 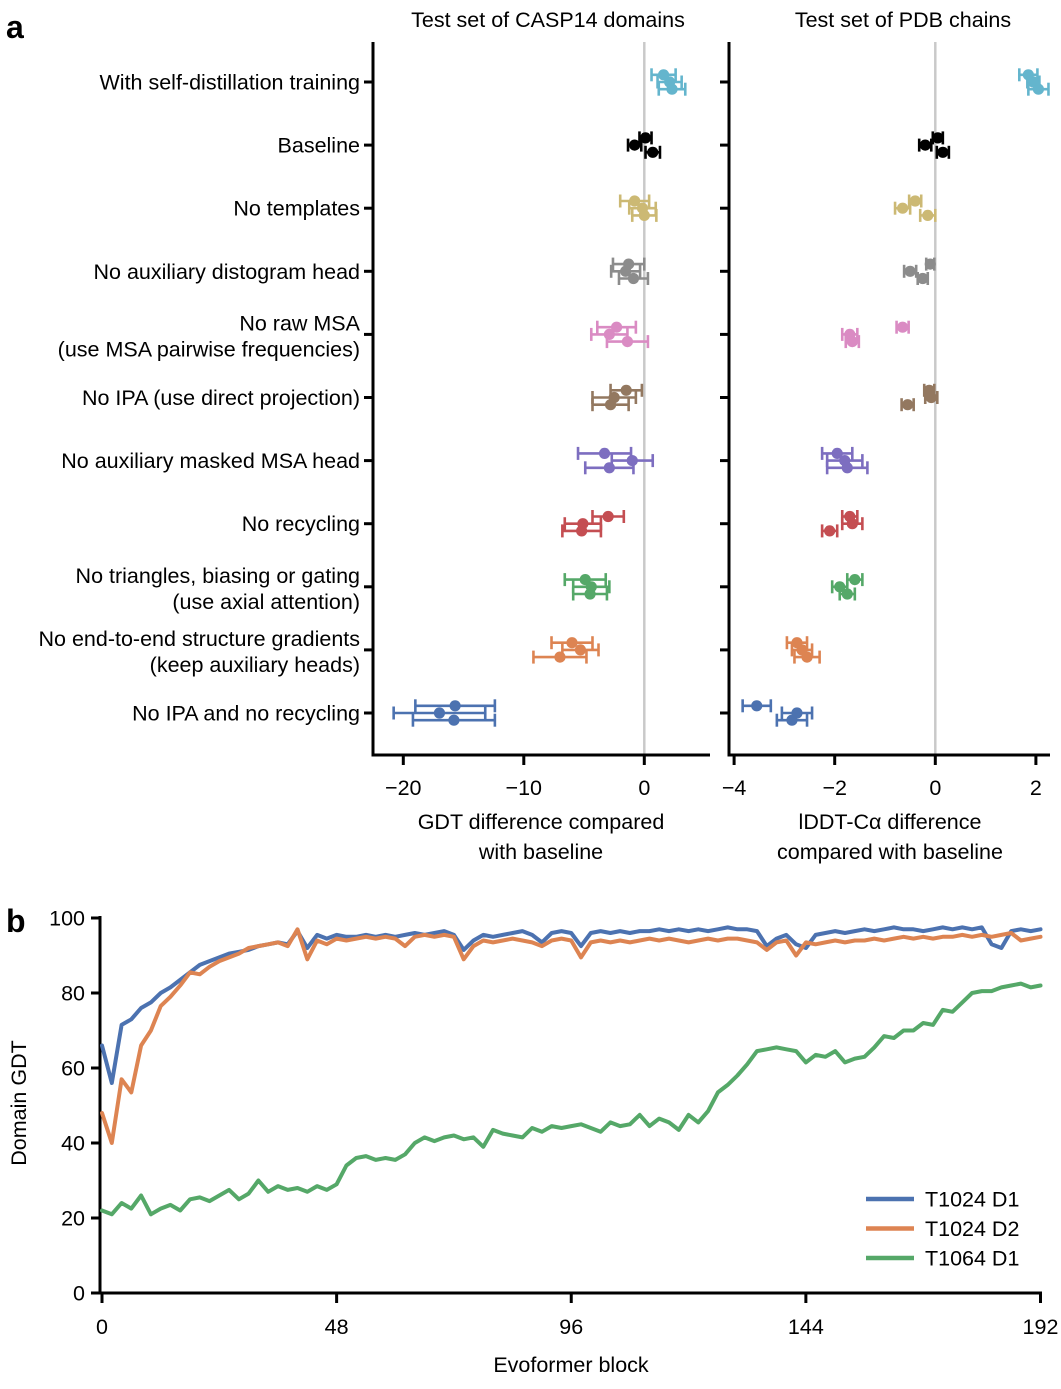 I want to click on y-tick-label: 80, so click(x=73, y=994).